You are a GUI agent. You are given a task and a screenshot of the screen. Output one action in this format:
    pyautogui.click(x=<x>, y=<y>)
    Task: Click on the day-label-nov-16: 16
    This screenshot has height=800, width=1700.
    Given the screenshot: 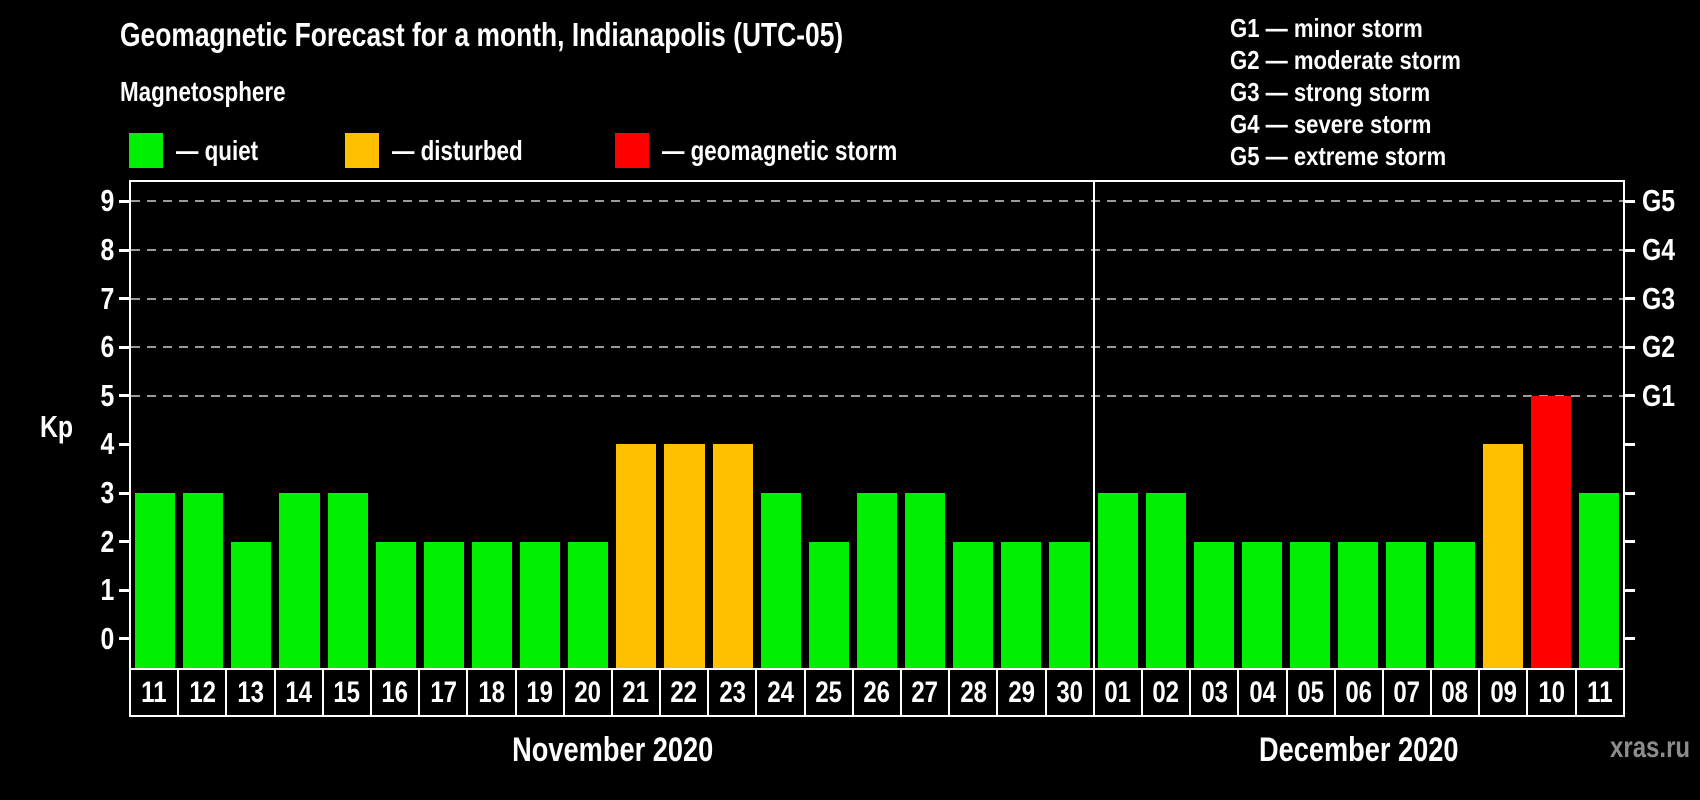 What is the action you would take?
    pyautogui.click(x=395, y=692)
    